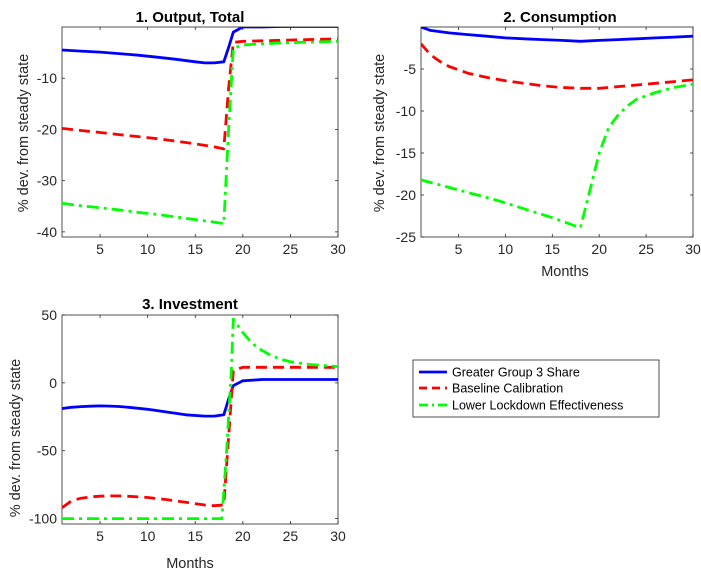  I want to click on legend-item: Baseline Calibration, so click(491, 389).